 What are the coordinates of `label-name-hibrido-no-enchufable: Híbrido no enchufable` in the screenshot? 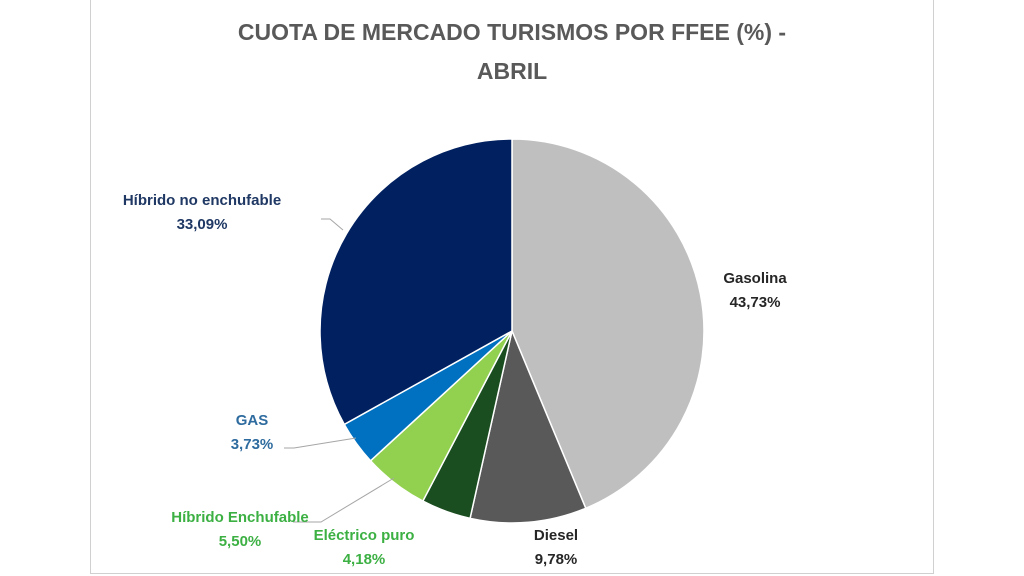 It's located at (202, 200).